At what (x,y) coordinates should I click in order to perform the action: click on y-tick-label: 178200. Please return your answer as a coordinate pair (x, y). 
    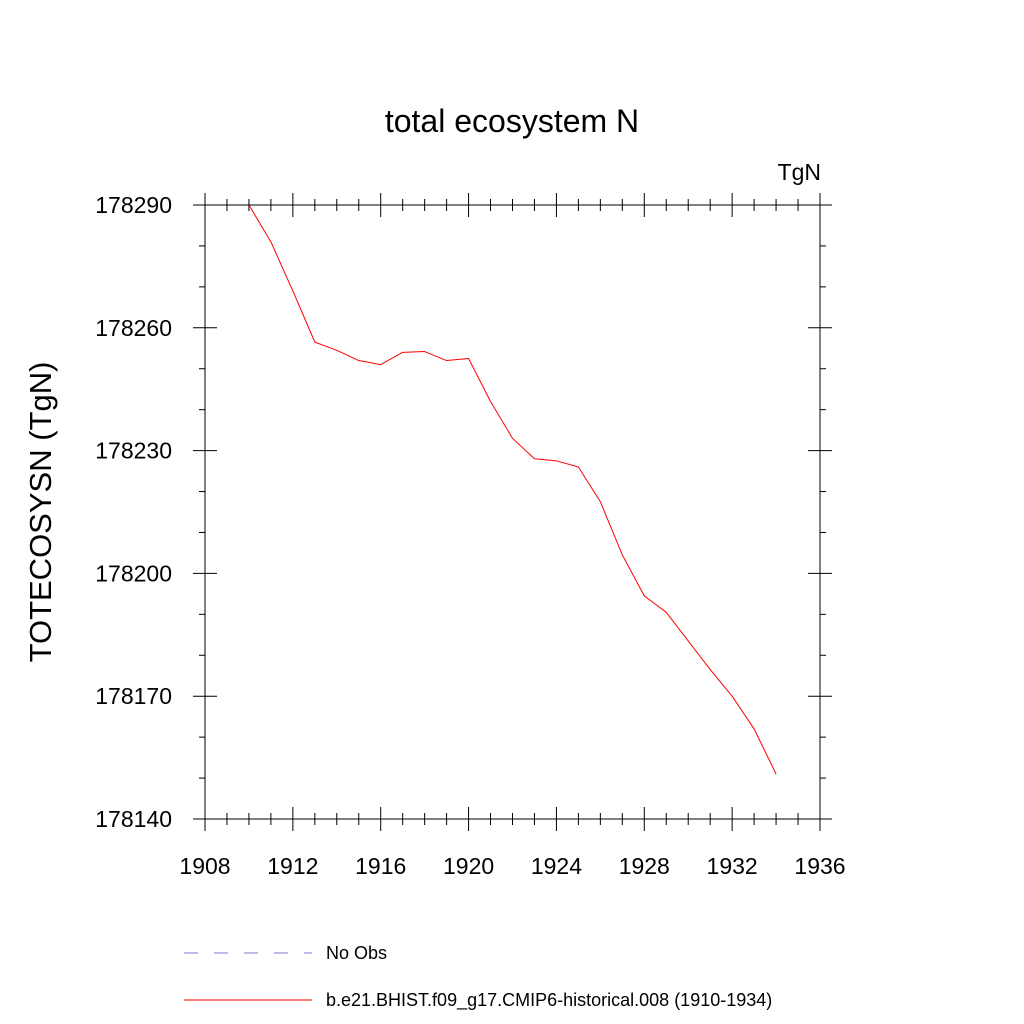
    Looking at the image, I should click on (133, 573).